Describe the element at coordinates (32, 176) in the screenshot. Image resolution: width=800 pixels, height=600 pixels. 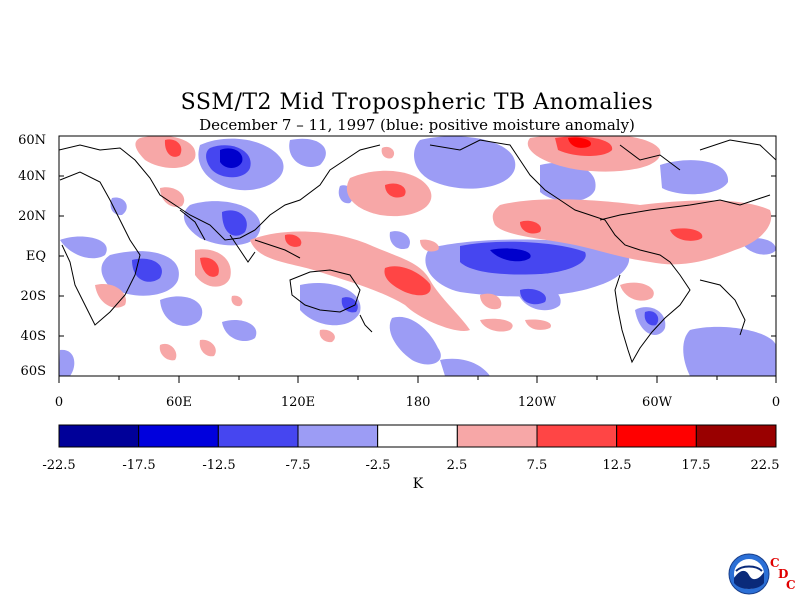
I see `lat-label: 40N` at that location.